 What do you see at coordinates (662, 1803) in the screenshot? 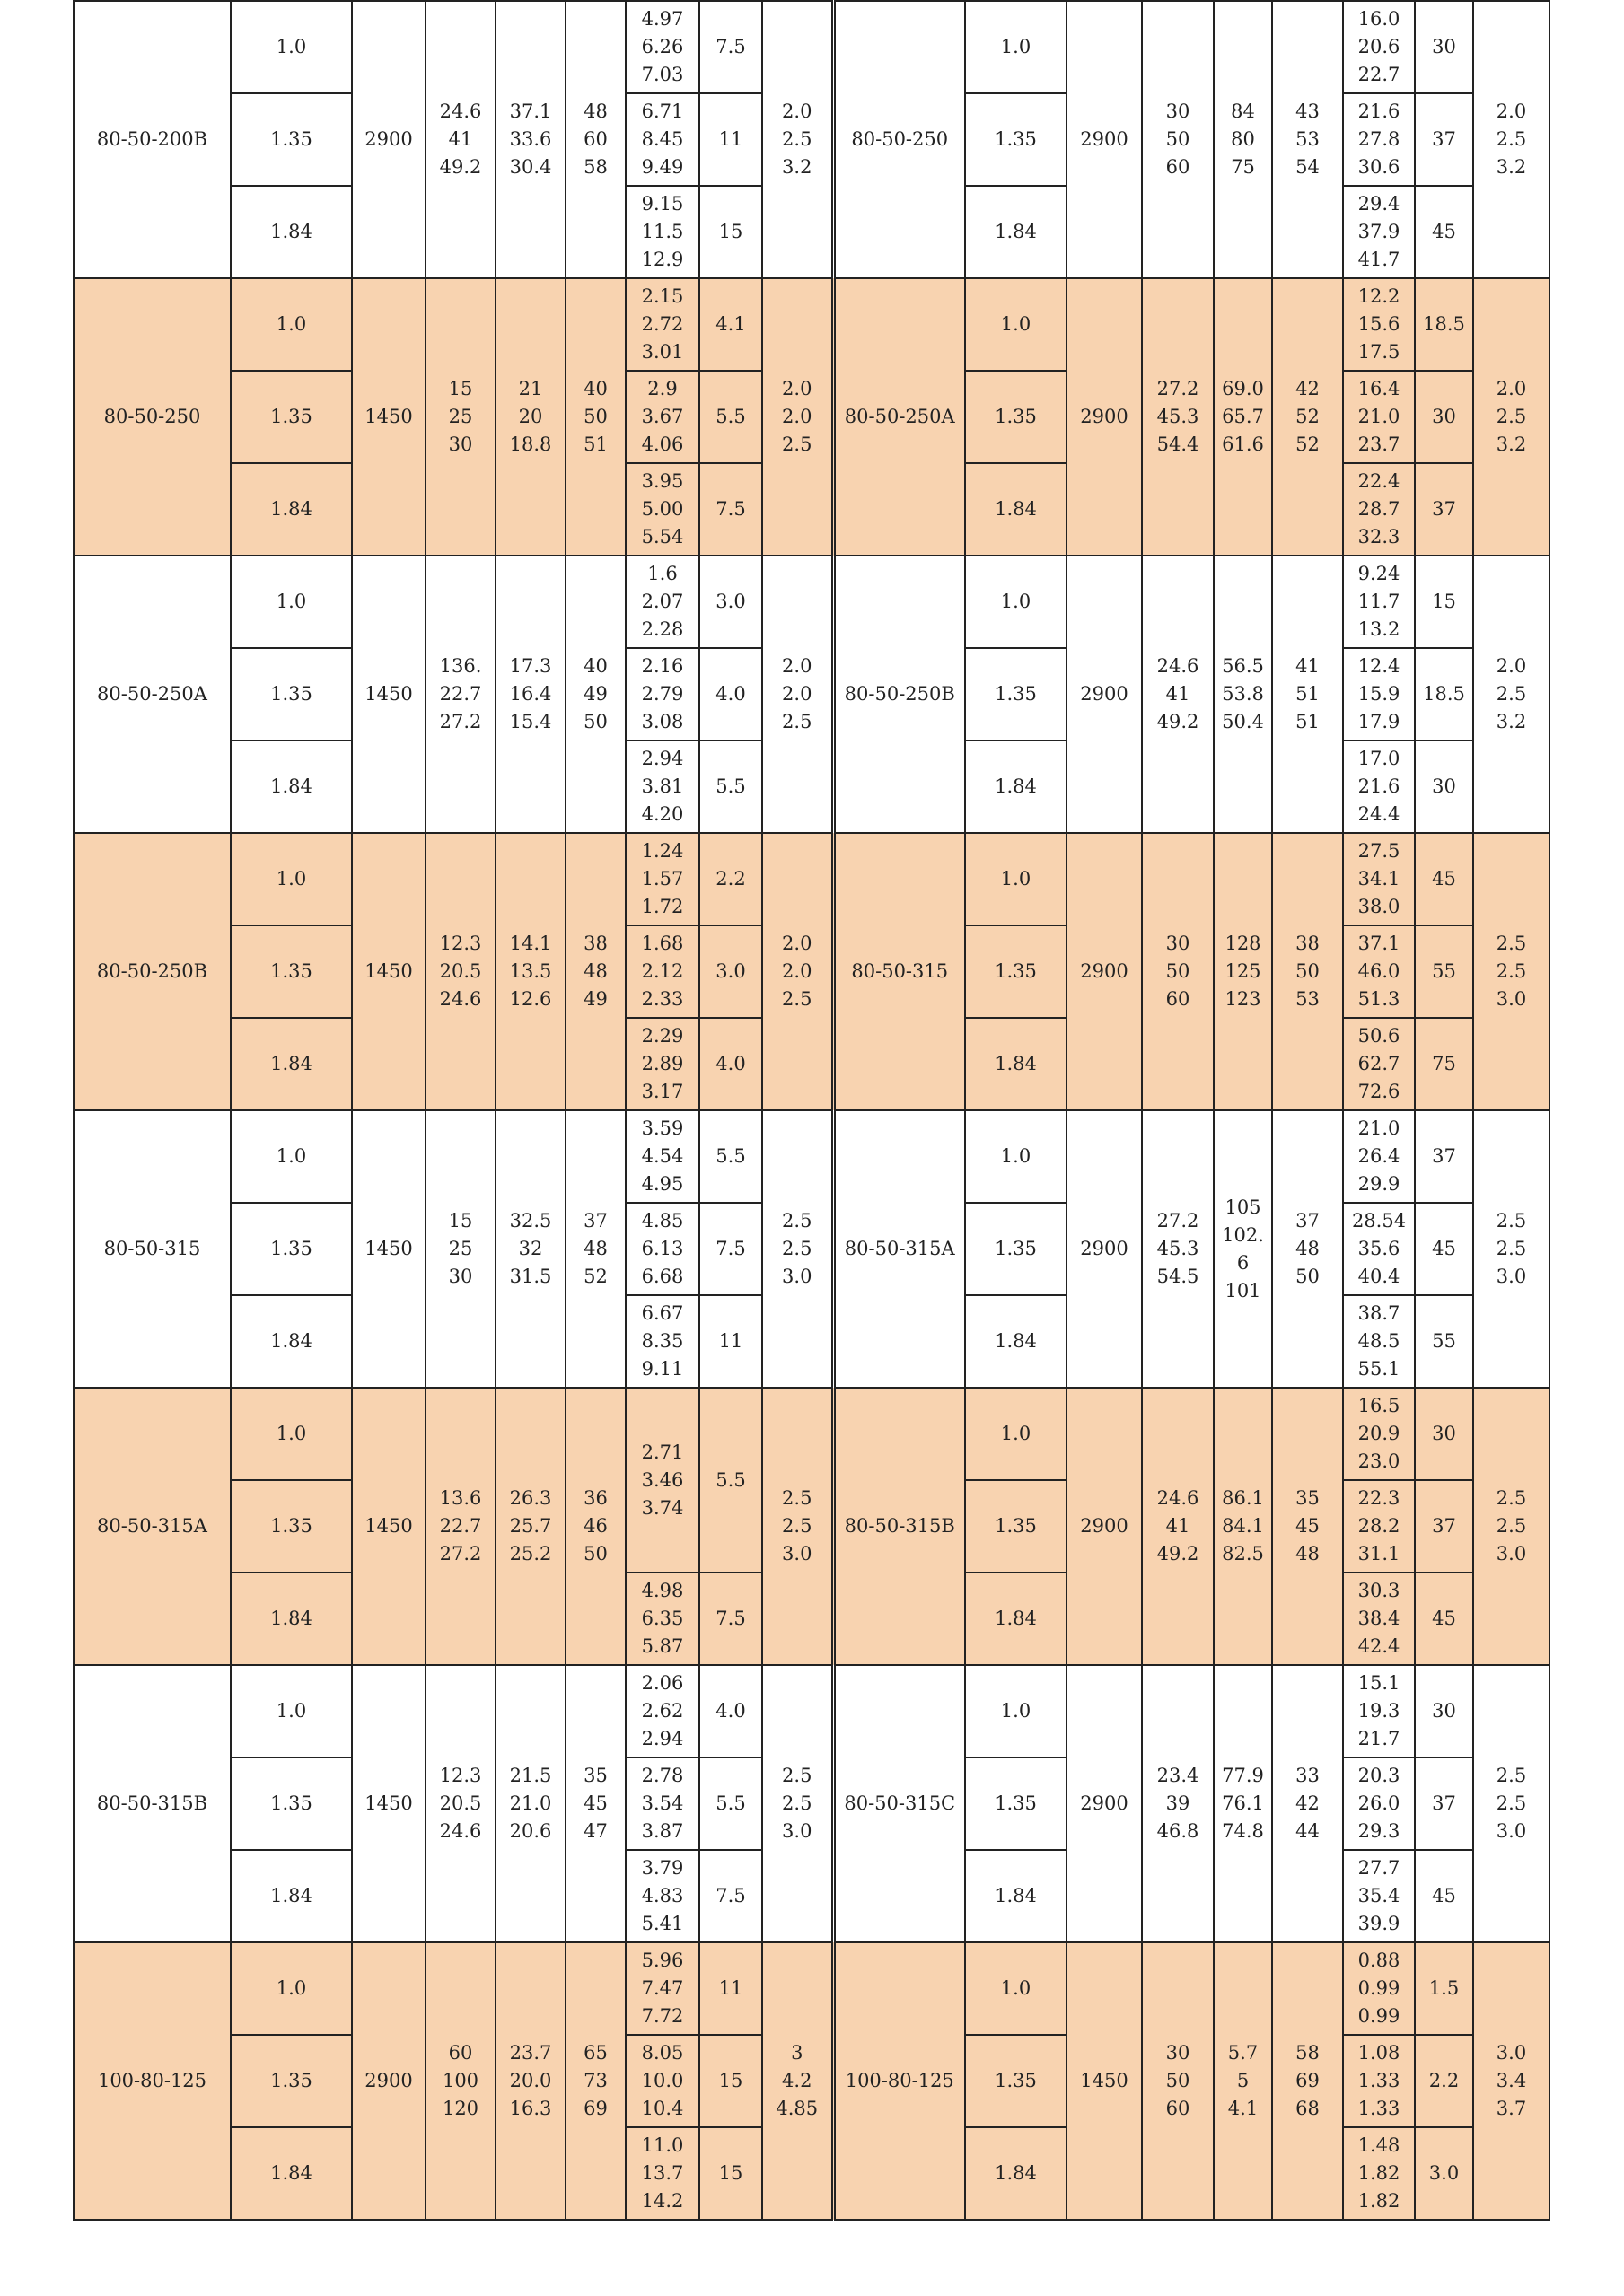
I see `shaft-power-value: 3.54` at bounding box center [662, 1803].